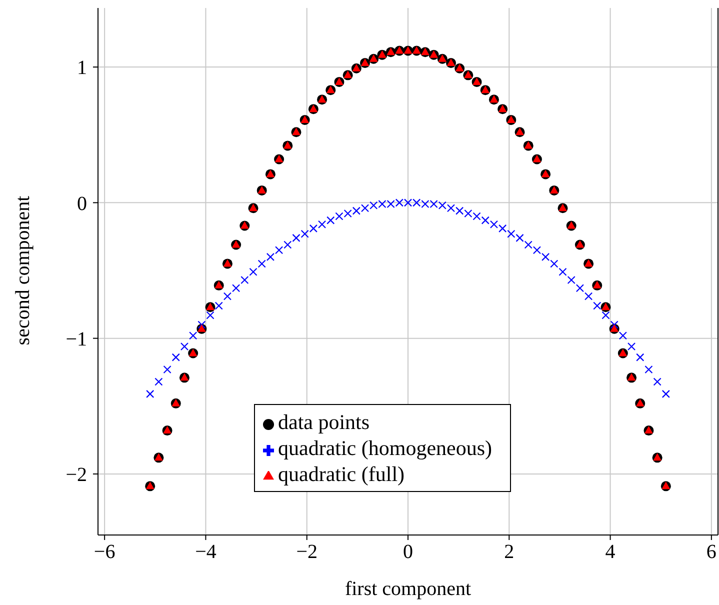  I want to click on x-tick-label: −2, so click(307, 552).